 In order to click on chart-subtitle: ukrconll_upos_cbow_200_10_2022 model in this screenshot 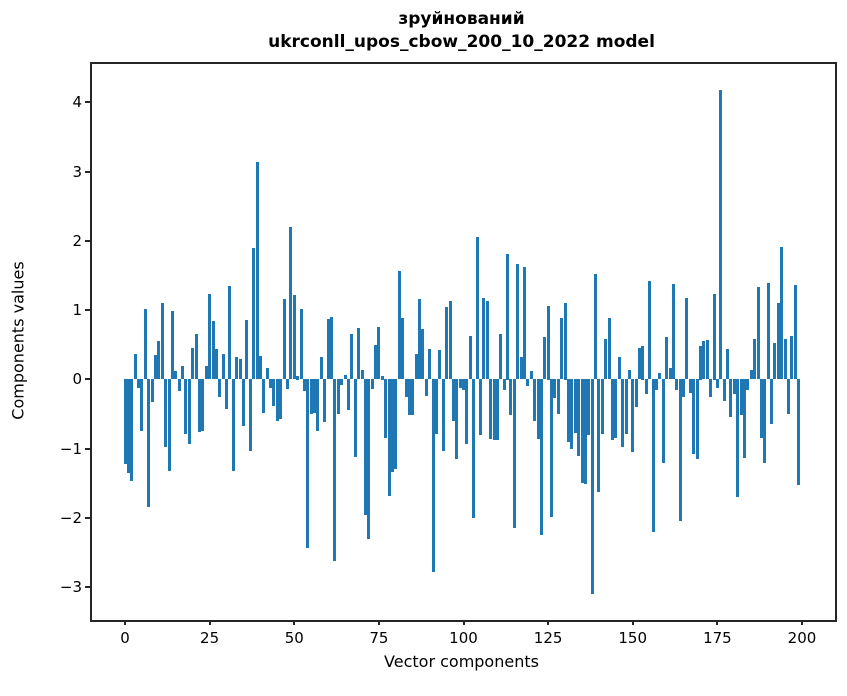, I will do `click(461, 42)`.